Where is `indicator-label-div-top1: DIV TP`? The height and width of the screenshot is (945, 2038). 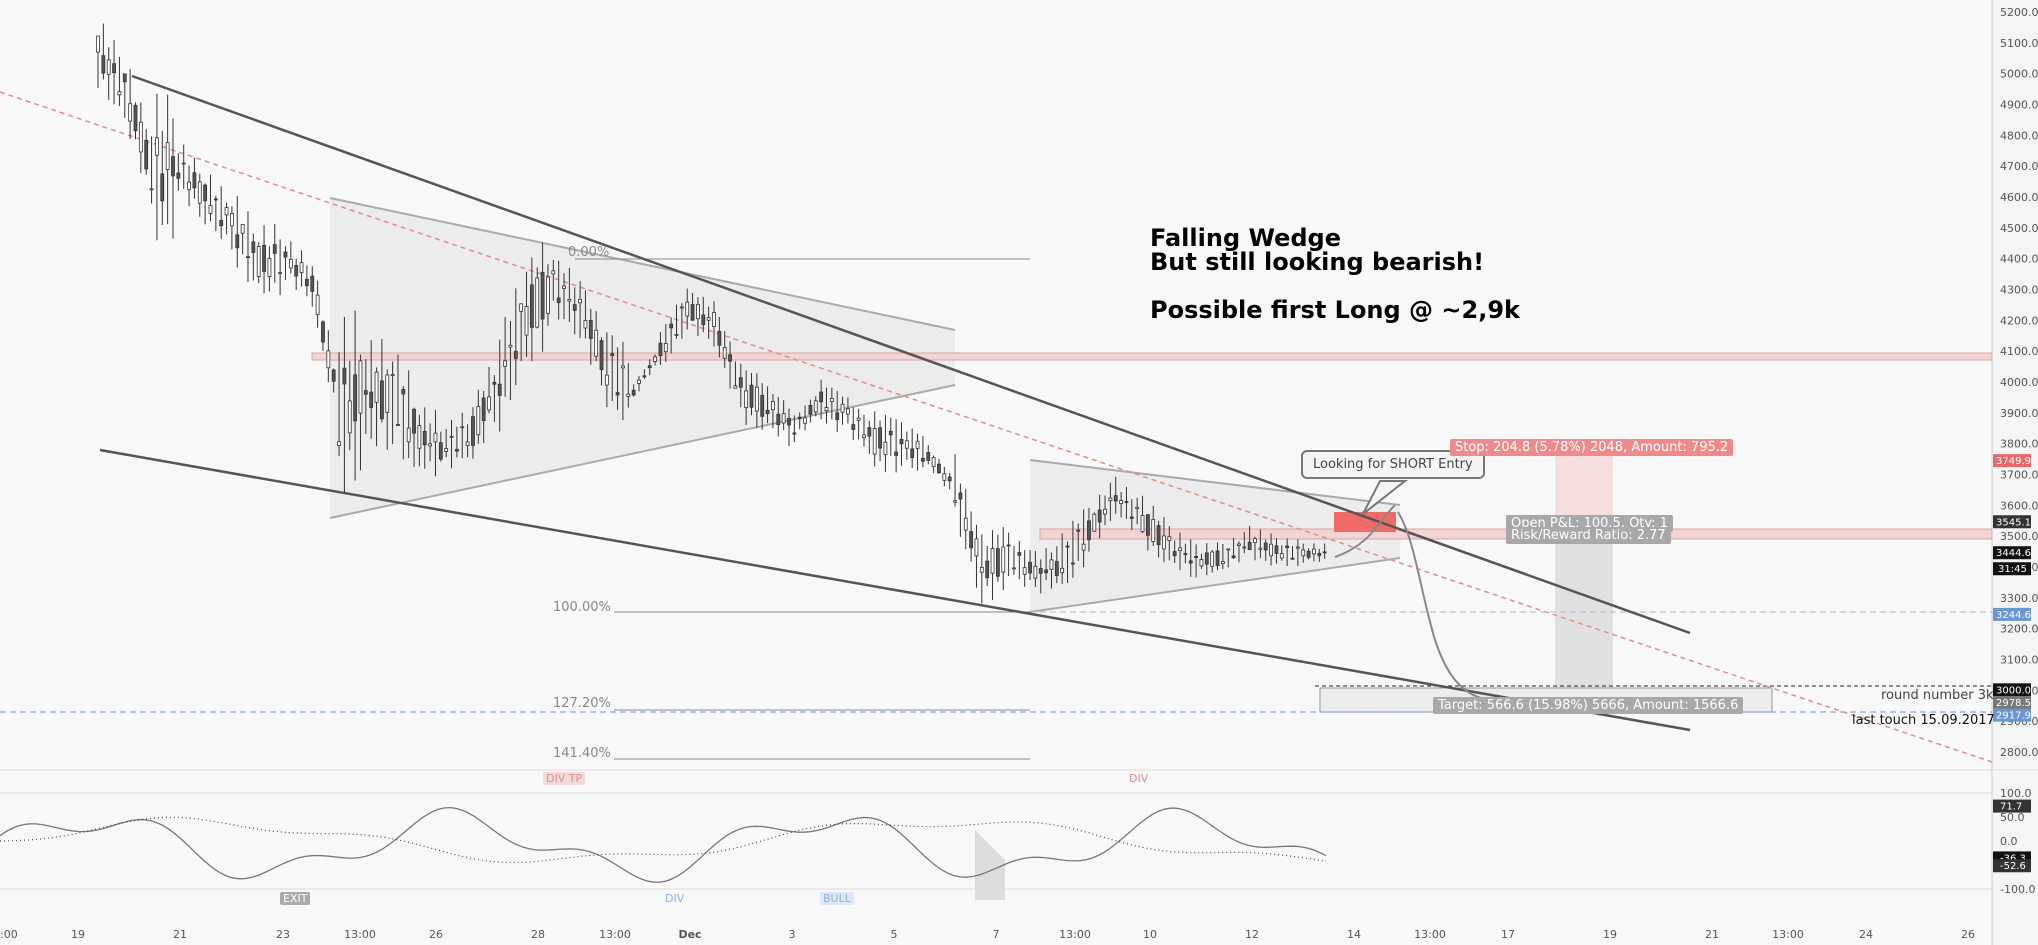 indicator-label-div-top1: DIV TP is located at coordinates (564, 778).